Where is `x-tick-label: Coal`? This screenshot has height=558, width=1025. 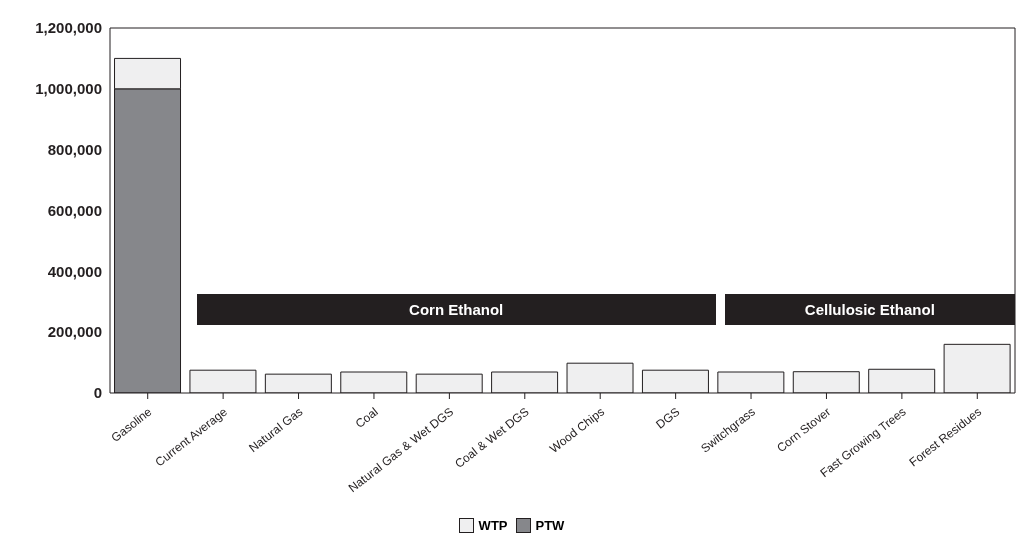
x-tick-label: Coal is located at coordinates (366, 417).